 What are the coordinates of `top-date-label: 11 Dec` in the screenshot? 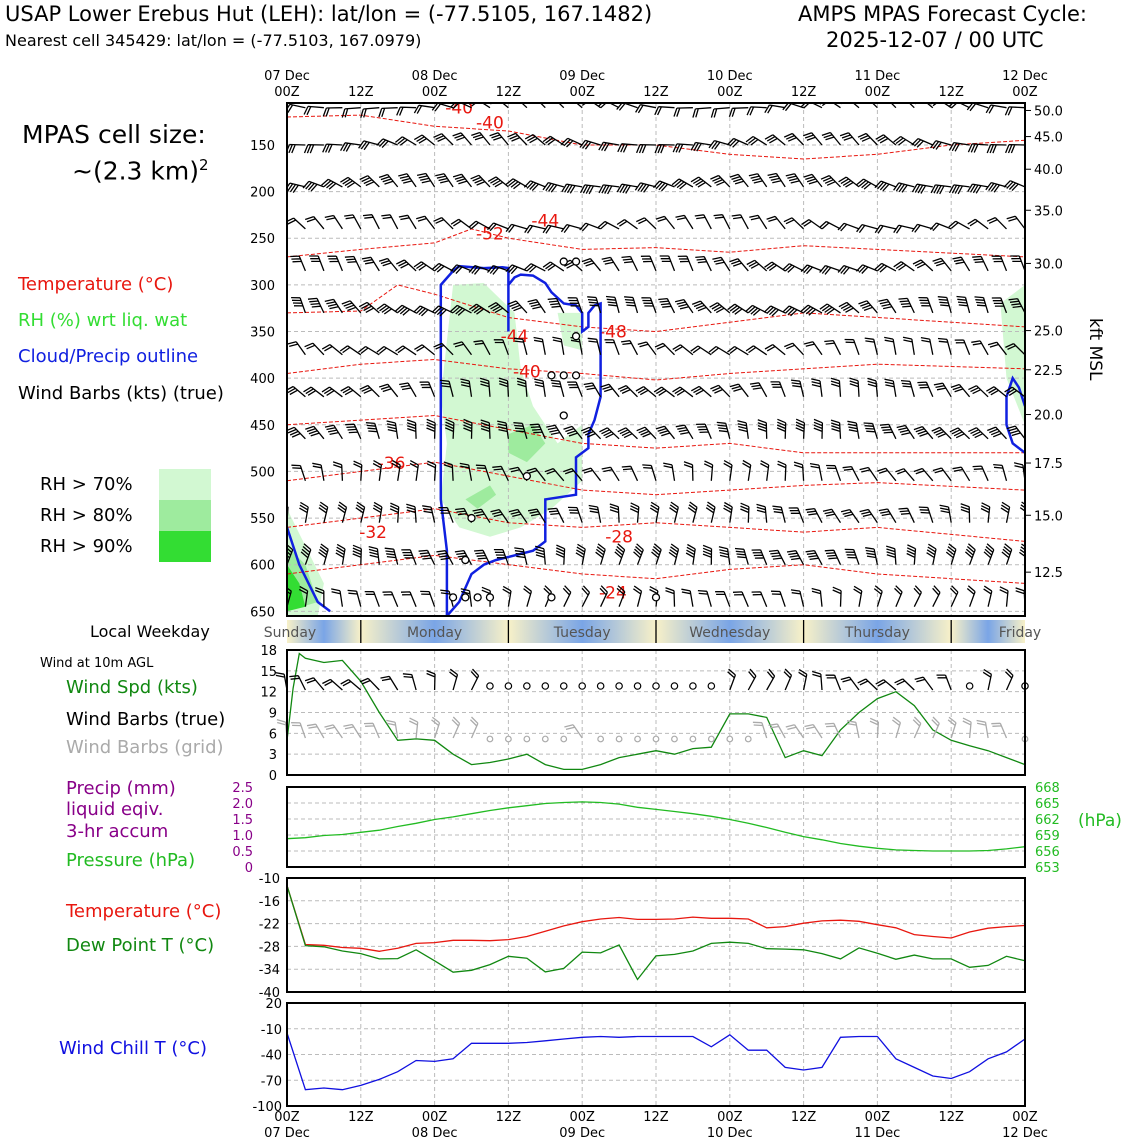 It's located at (877, 76).